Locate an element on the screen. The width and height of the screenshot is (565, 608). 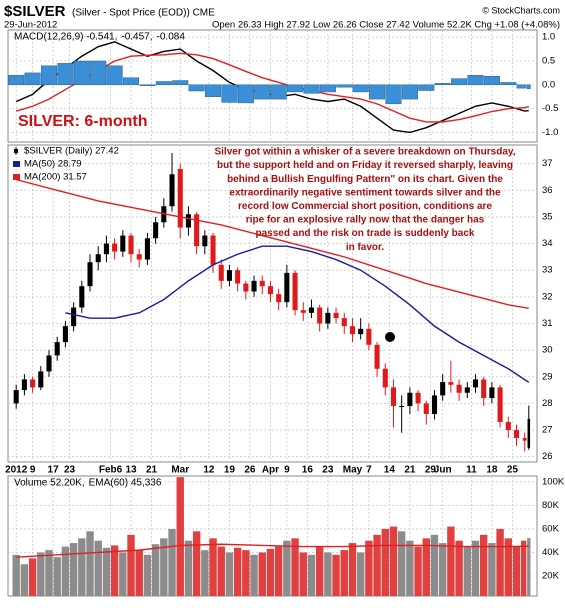
legend-label: -0.457, is located at coordinates (136, 37).